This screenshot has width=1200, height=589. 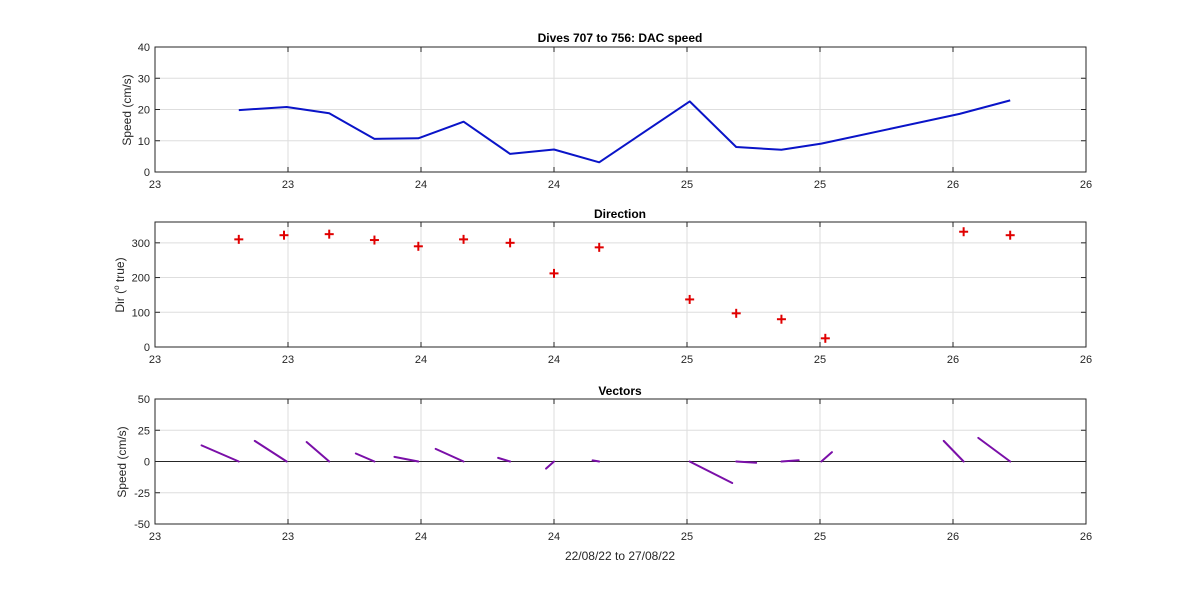 I want to click on direction-marks, so click(x=624, y=285).